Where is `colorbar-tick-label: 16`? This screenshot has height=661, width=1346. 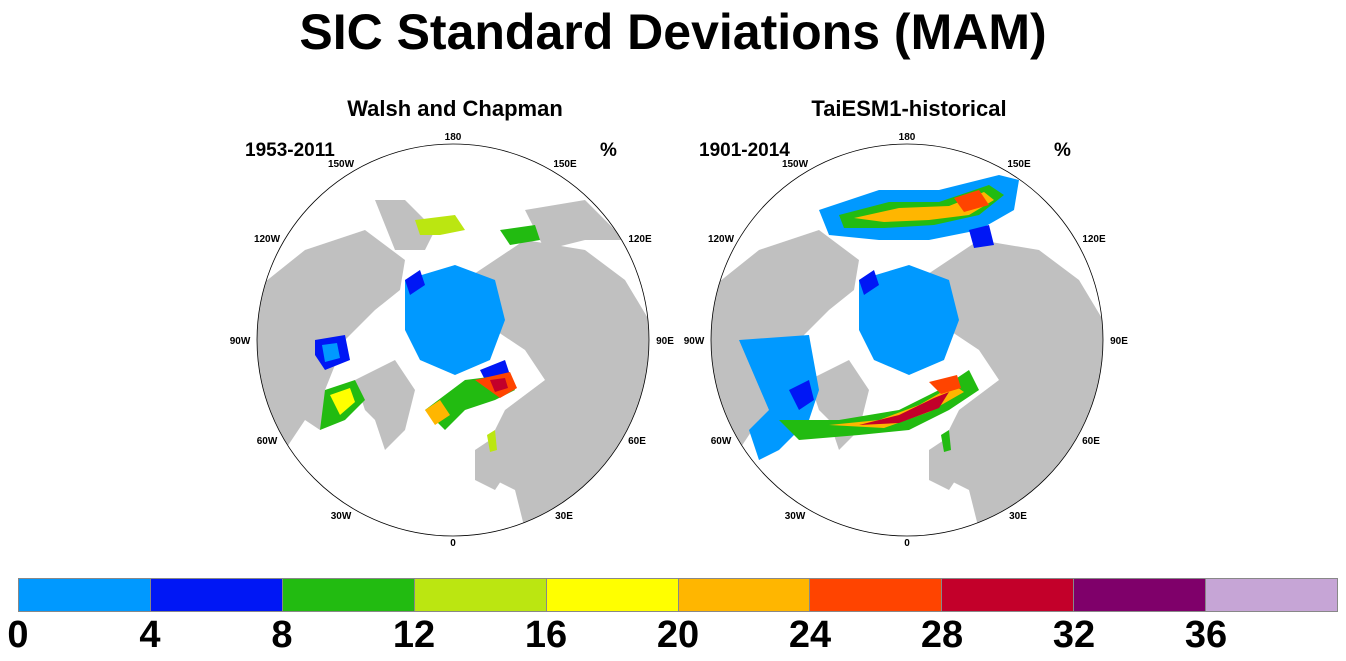 colorbar-tick-label: 16 is located at coordinates (546, 635).